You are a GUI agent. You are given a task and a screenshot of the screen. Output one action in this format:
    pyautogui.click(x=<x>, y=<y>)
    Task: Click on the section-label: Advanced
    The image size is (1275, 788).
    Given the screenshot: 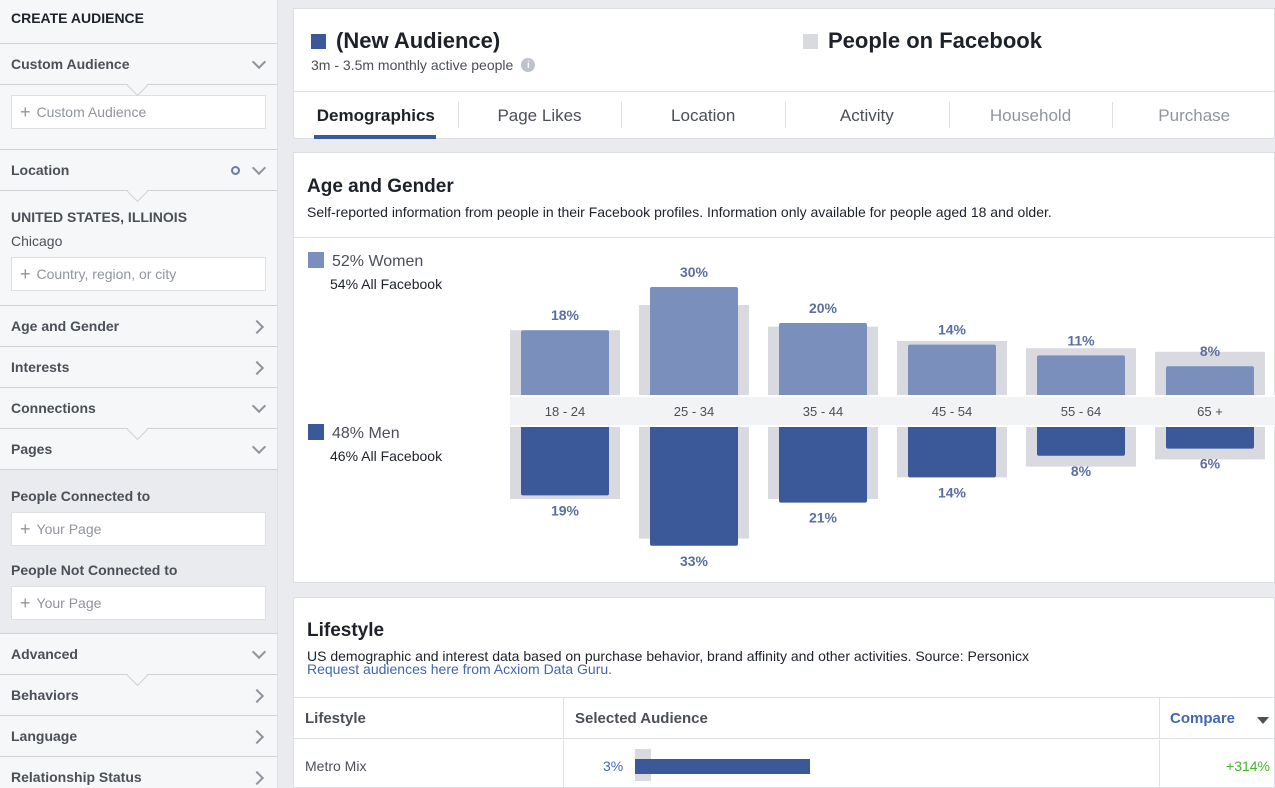 What is the action you would take?
    pyautogui.click(x=44, y=654)
    